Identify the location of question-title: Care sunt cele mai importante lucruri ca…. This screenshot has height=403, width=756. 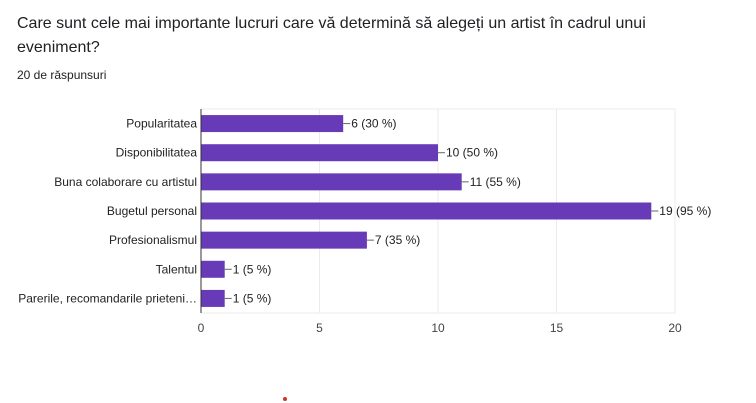
(331, 35).